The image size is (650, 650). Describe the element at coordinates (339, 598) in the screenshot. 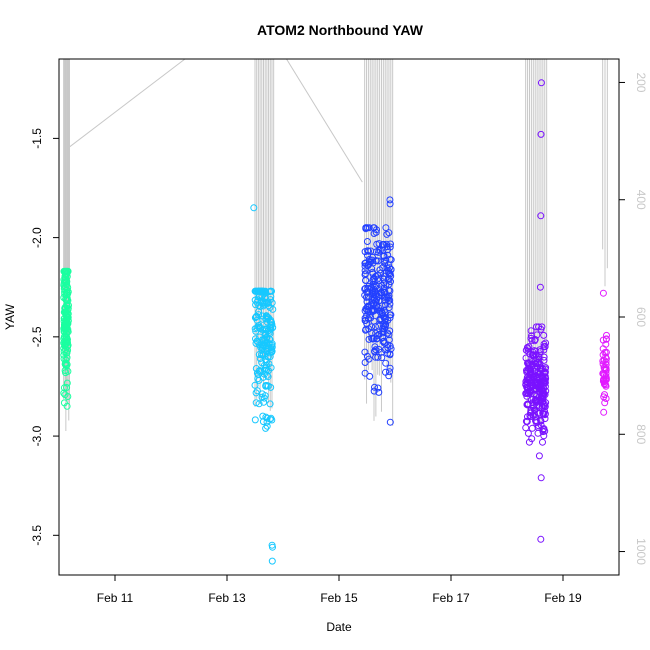

I see `x-tick-label: Feb 15` at that location.